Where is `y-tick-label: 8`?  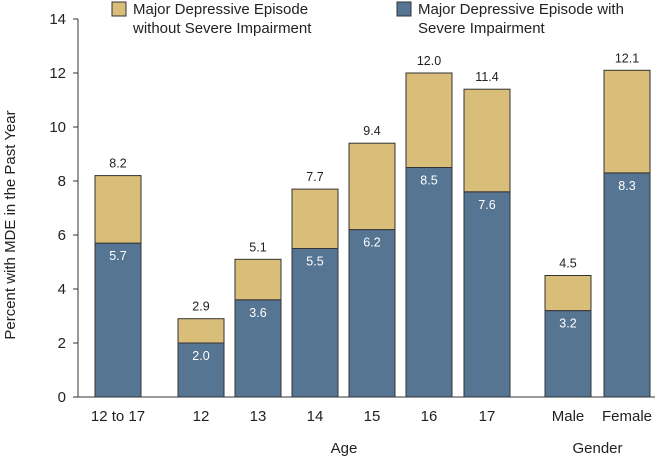 y-tick-label: 8 is located at coordinates (62, 181).